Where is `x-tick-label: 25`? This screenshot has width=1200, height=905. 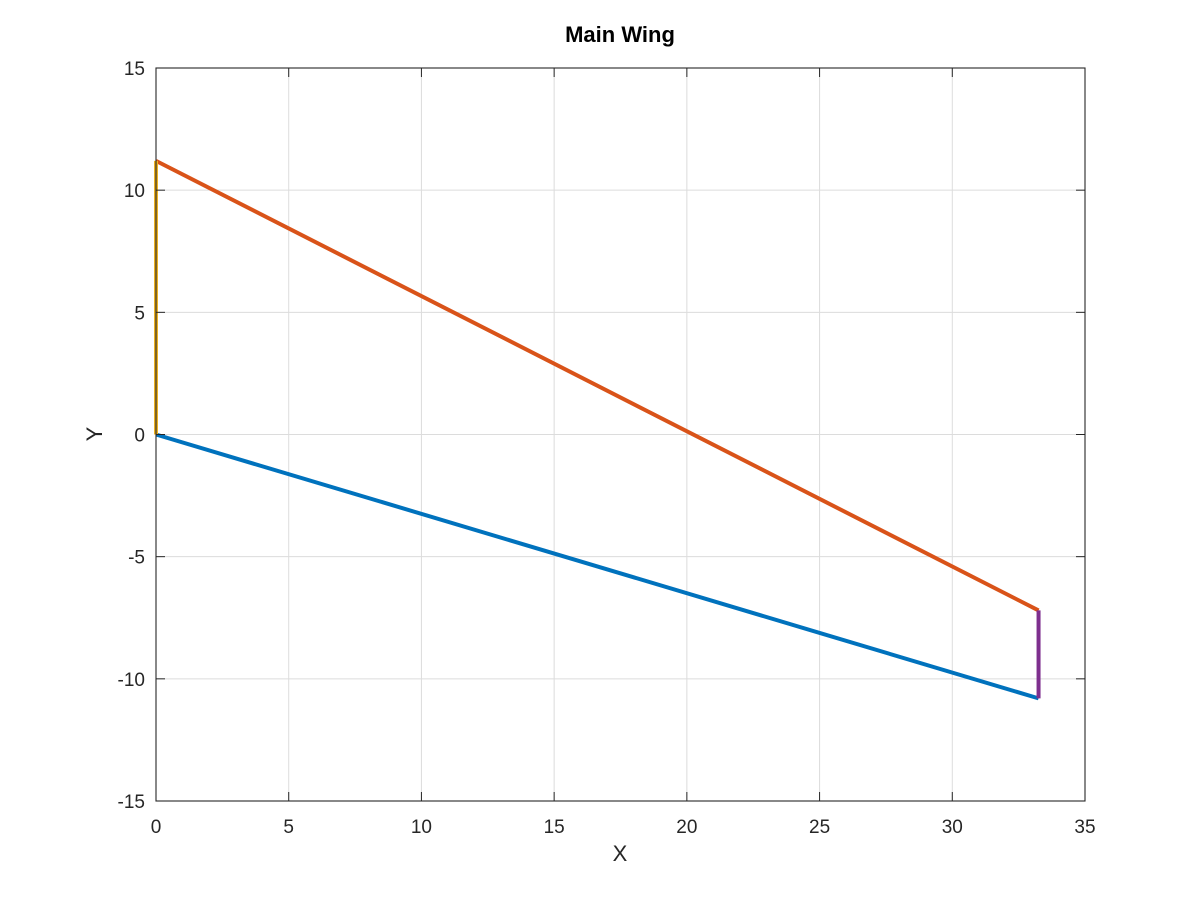 x-tick-label: 25 is located at coordinates (819, 827).